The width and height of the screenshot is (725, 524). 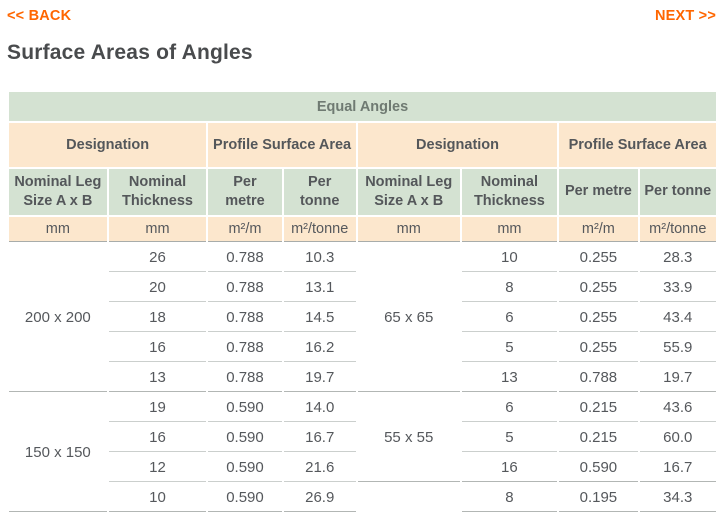 What do you see at coordinates (58, 318) in the screenshot?
I see `size-cell-200x200: 200 x 200` at bounding box center [58, 318].